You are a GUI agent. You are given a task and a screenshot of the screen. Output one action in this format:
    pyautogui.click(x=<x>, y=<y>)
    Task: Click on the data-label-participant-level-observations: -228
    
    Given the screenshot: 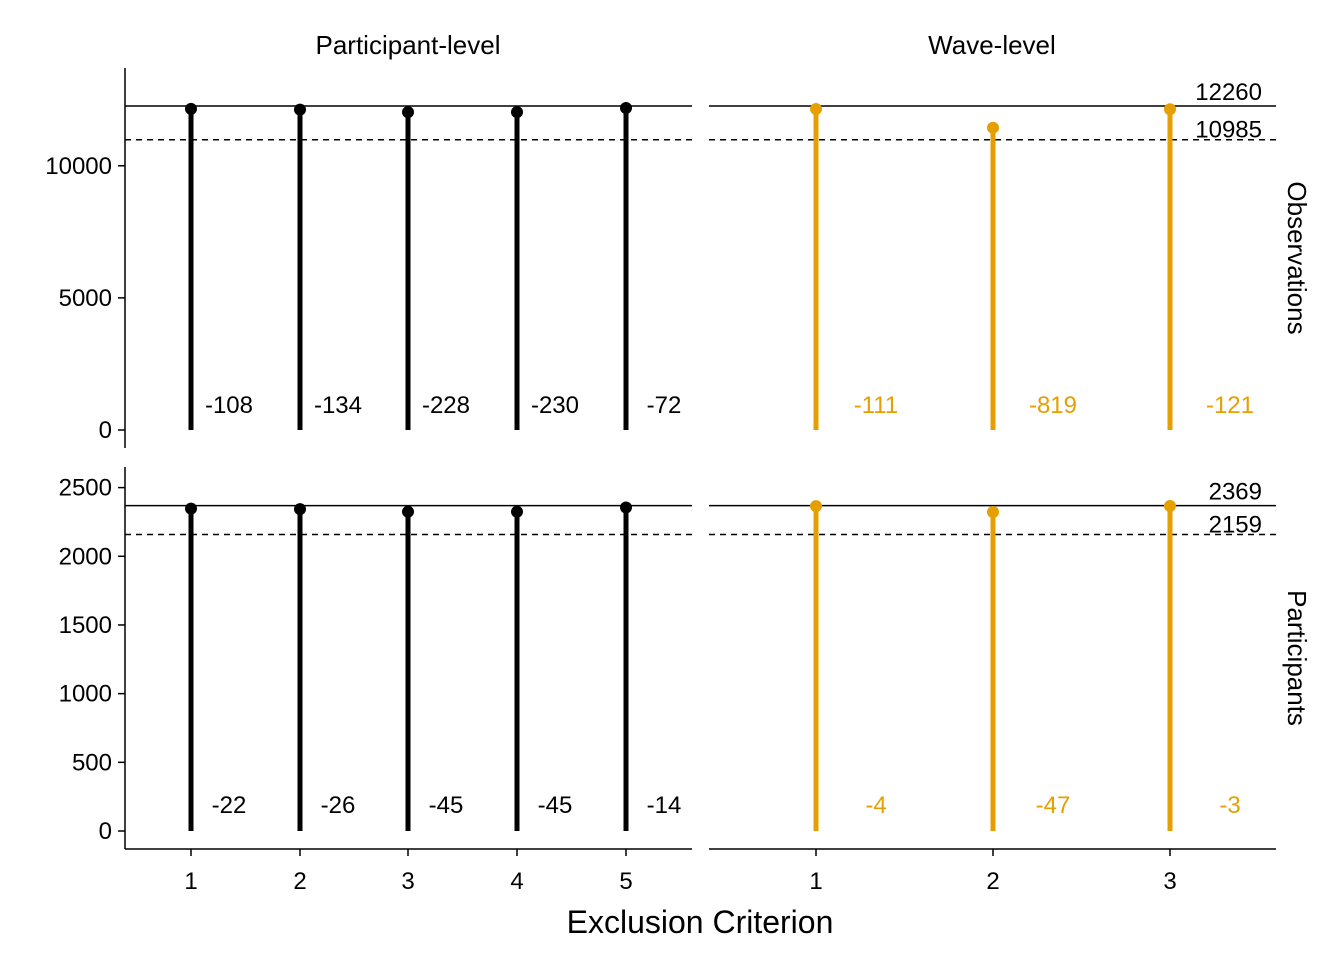 What is the action you would take?
    pyautogui.click(x=446, y=405)
    